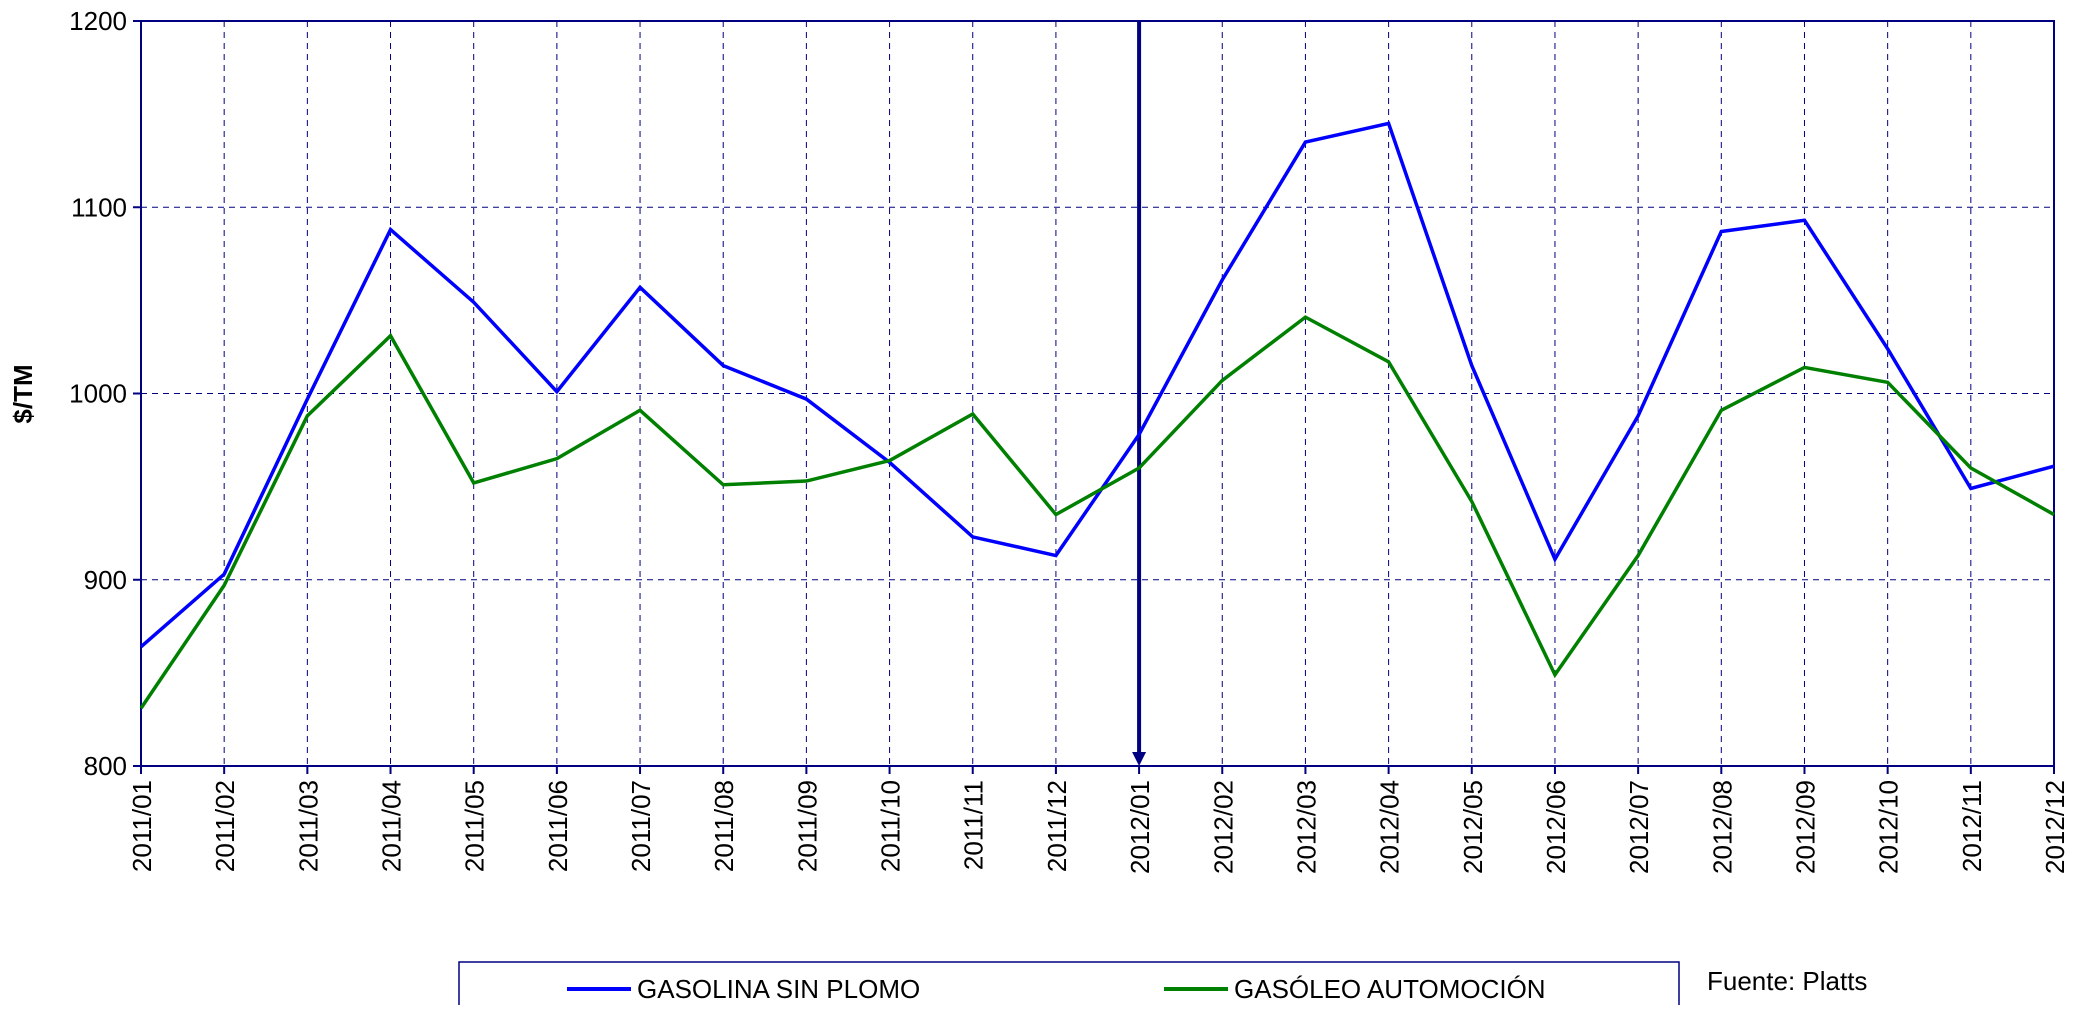  I want to click on x-tick-label: 2011/06, so click(558, 826).